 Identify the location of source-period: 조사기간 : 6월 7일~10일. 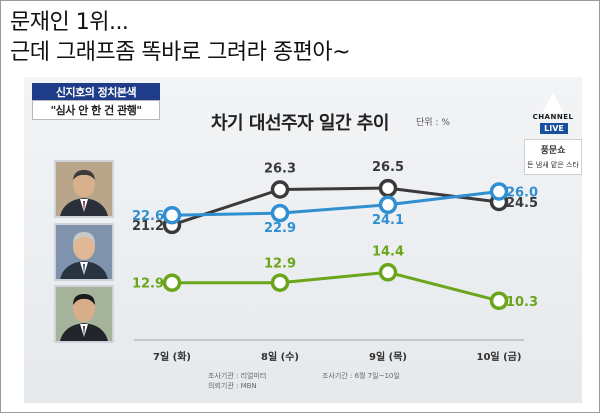
(361, 376).